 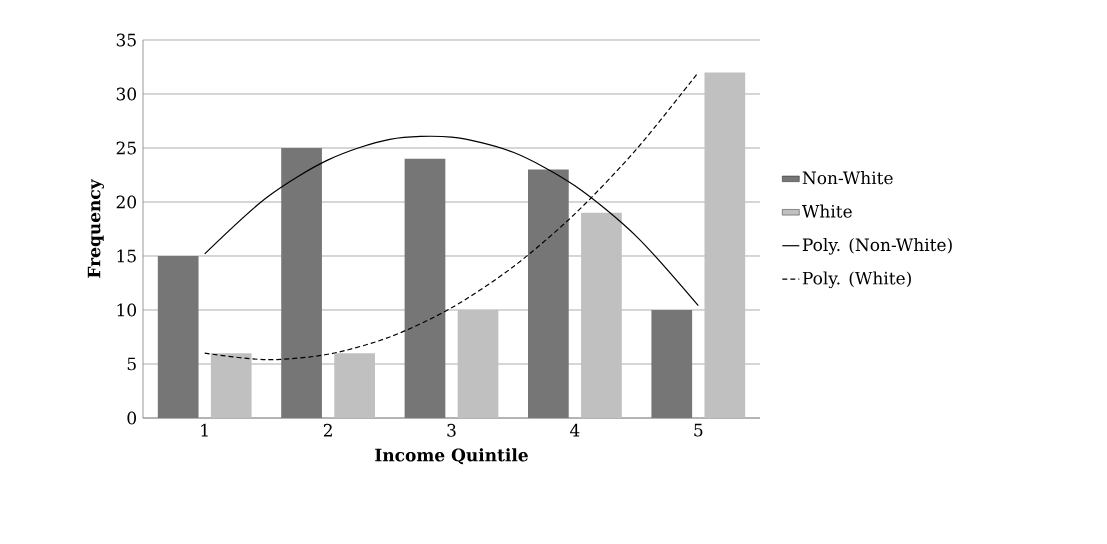 What do you see at coordinates (126, 94) in the screenshot?
I see `y-tick-label: 30` at bounding box center [126, 94].